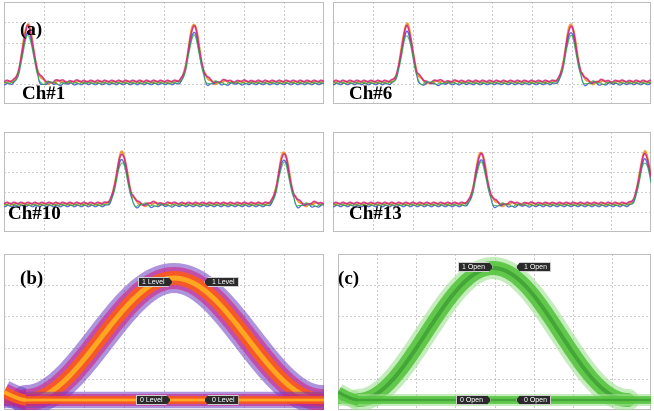 This screenshot has width=654, height=411. Describe the element at coordinates (155, 282) in the screenshot. I see `marker-1-level-left: 1 Level` at that location.